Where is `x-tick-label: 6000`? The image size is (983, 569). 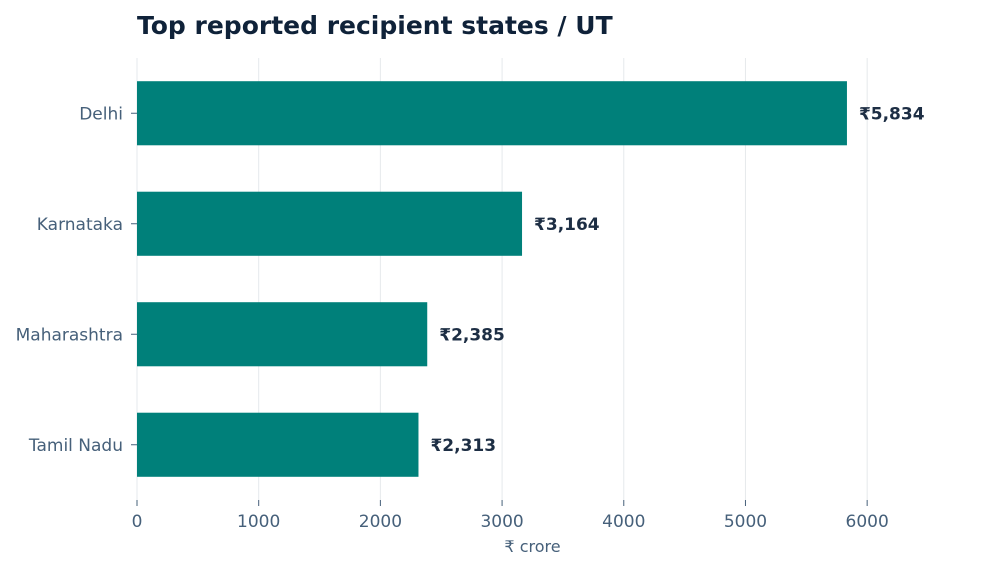
x-tick-label: 6000 is located at coordinates (867, 522).